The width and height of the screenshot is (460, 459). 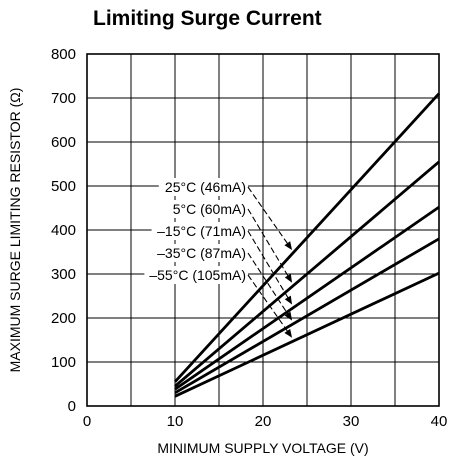 What do you see at coordinates (207, 18) in the screenshot?
I see `chart-title: Limiting Surge Current` at bounding box center [207, 18].